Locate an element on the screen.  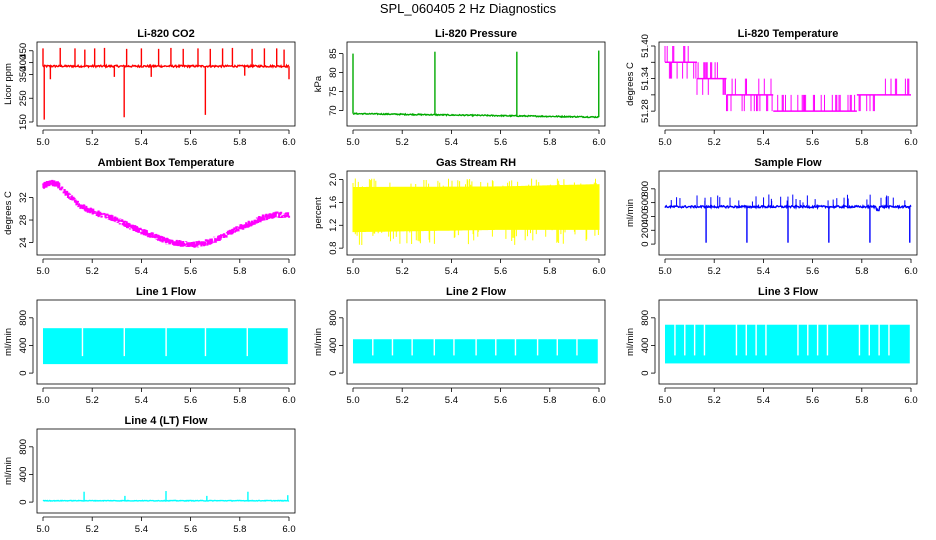
y-axis-label: Licor ppm is located at coordinates (8, 84).